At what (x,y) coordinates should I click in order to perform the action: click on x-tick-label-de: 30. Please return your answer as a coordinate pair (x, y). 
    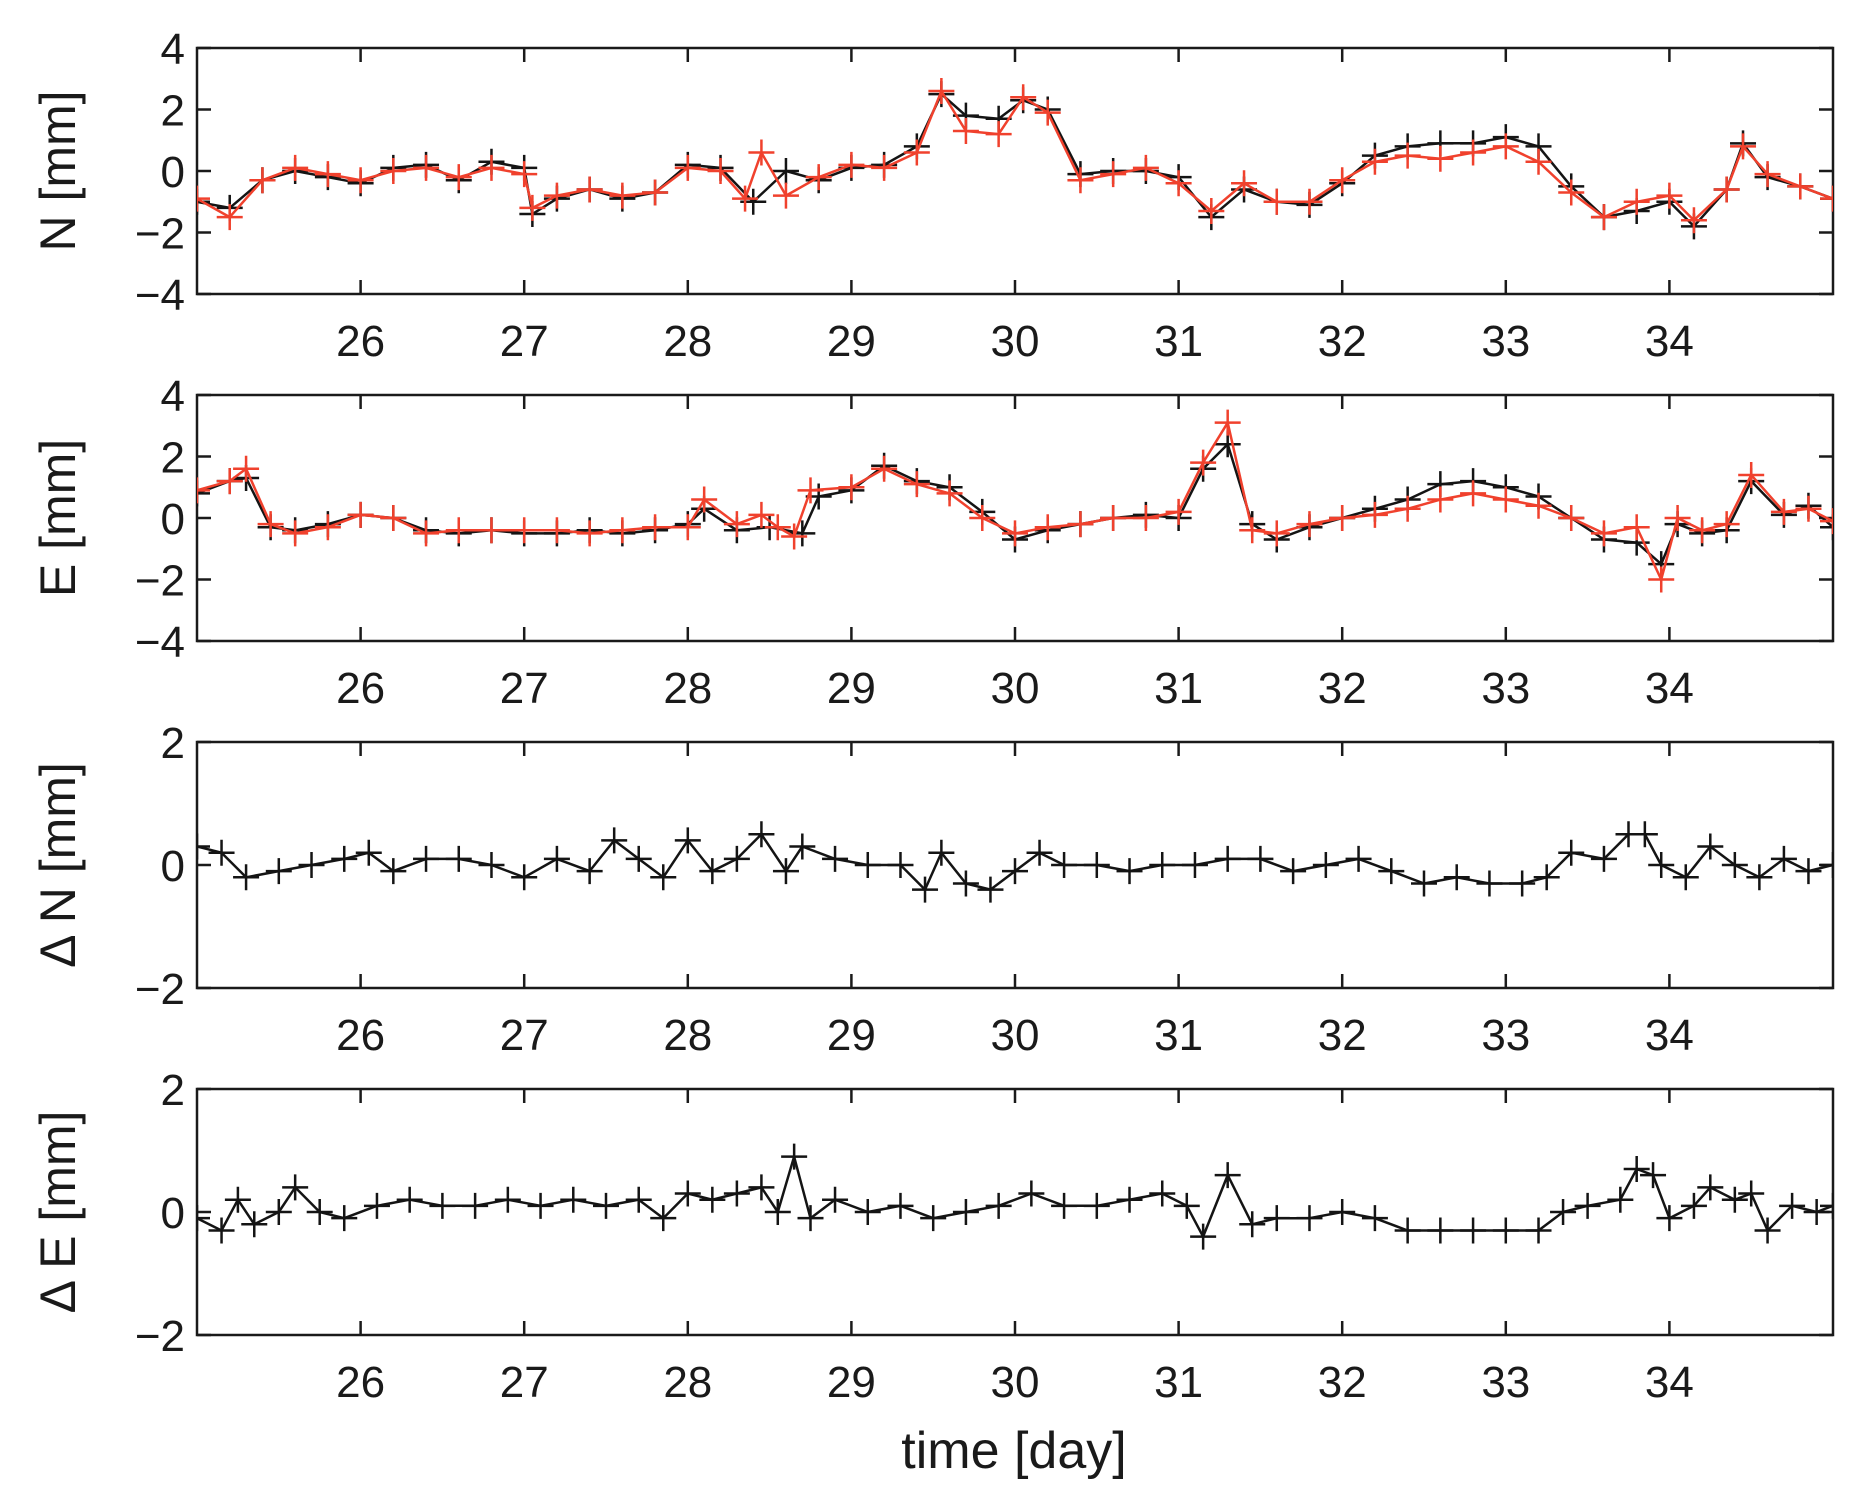
    Looking at the image, I should click on (1015, 1382).